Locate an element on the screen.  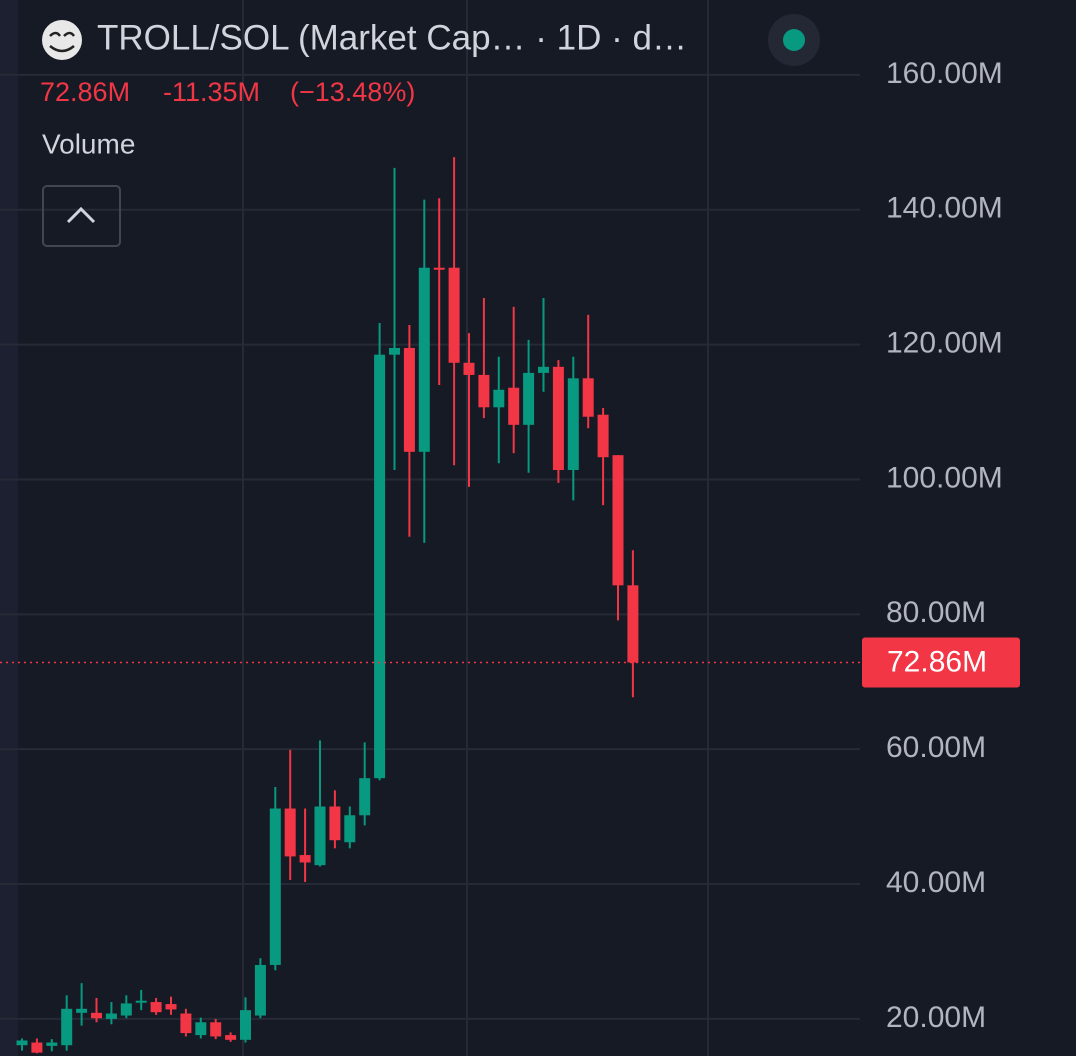
symbol-icon is located at coordinates (62, 40).